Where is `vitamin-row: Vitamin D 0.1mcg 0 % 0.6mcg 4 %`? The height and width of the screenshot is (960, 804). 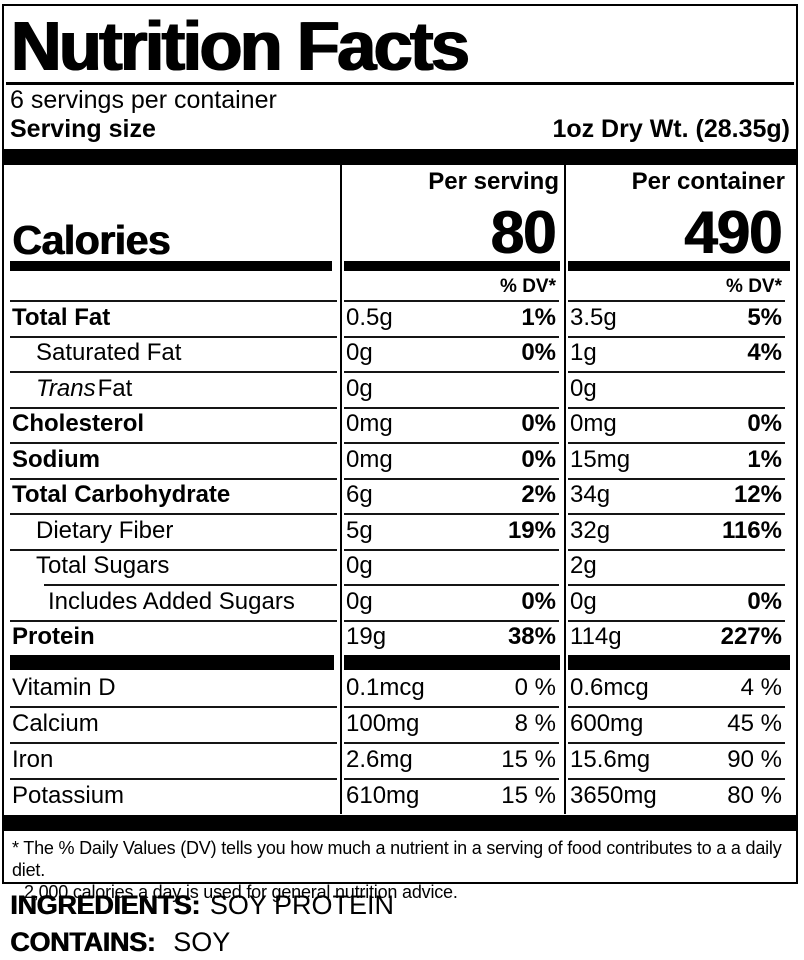 vitamin-row: Vitamin D 0.1mcg 0 % 0.6mcg 4 % is located at coordinates (400, 688).